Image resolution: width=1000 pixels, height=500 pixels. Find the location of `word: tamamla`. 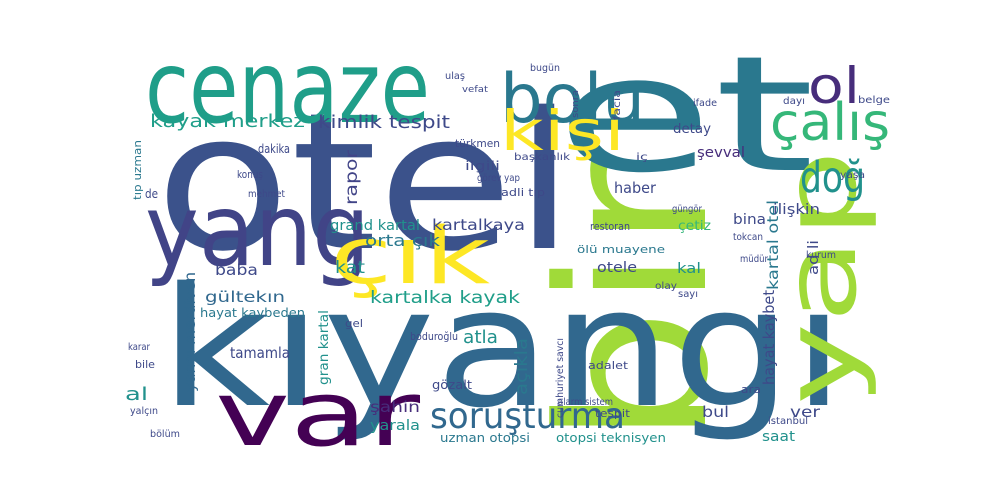

word: tamamla is located at coordinates (260, 353).